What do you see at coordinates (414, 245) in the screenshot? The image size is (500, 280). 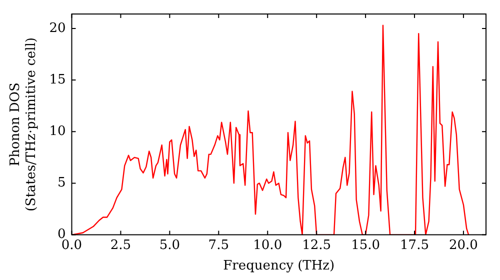 I see `x-tick-label: 17.5` at bounding box center [414, 245].